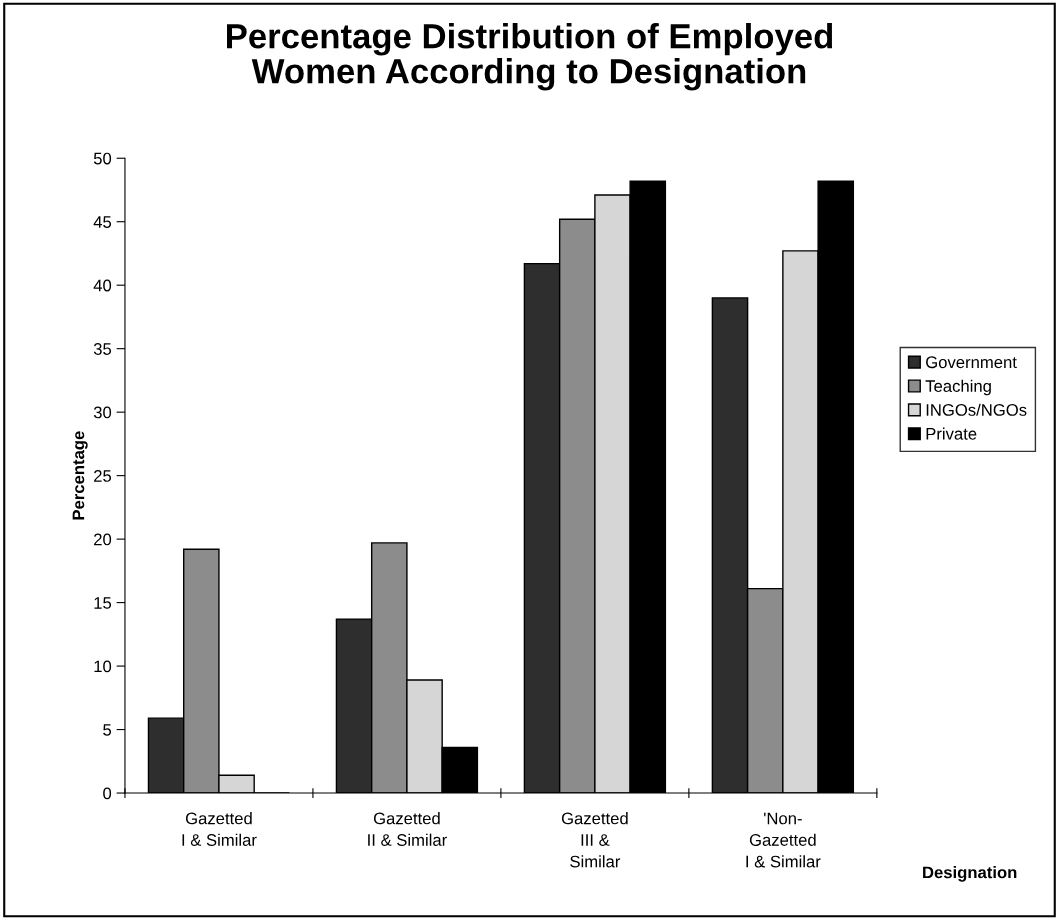 Image resolution: width=1059 pixels, height=920 pixels. What do you see at coordinates (107, 793) in the screenshot?
I see `y-tick-label: 0` at bounding box center [107, 793].